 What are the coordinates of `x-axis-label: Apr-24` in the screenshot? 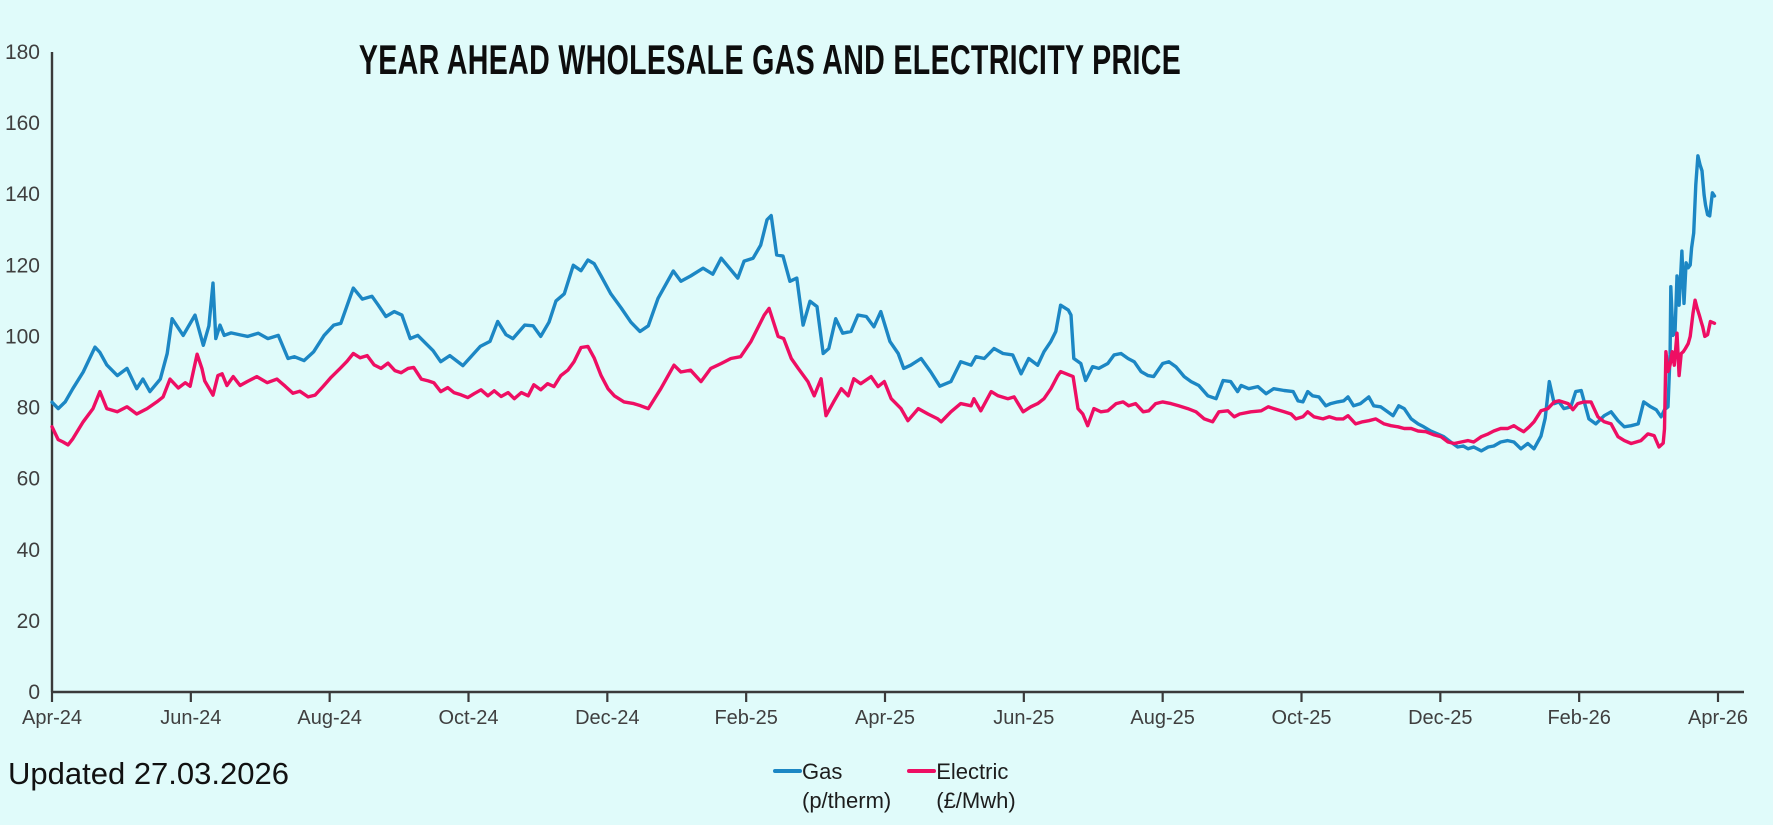 It's located at (52, 718).